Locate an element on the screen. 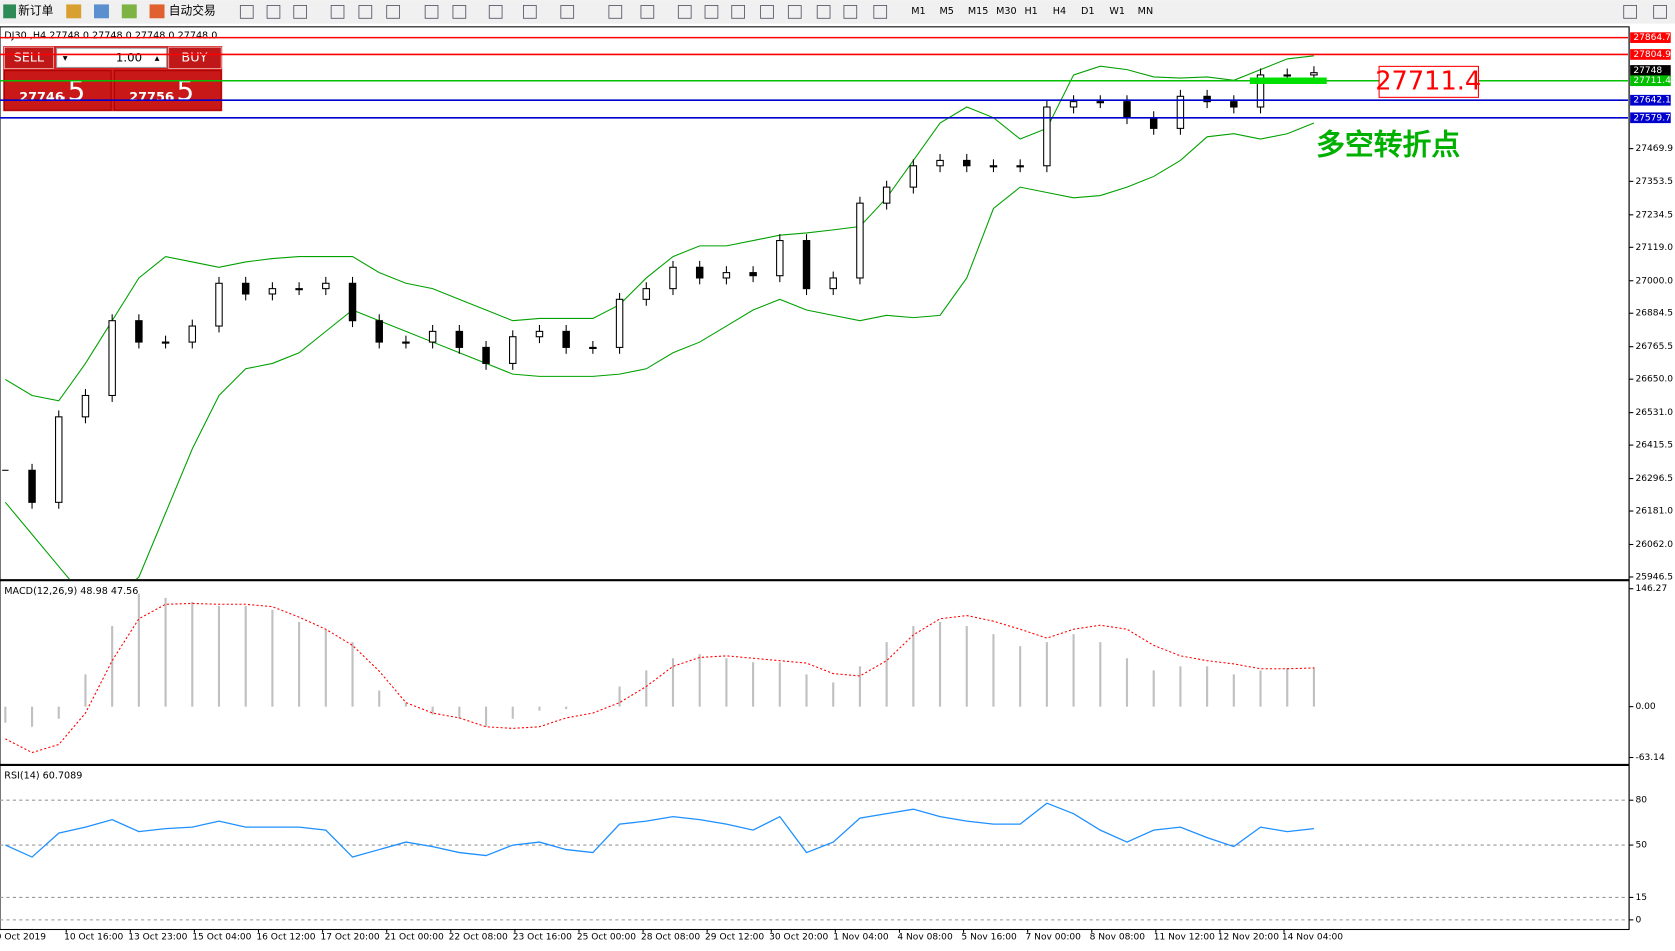 The height and width of the screenshot is (951, 1675). timeframe-button: H4 is located at coordinates (1059, 11).